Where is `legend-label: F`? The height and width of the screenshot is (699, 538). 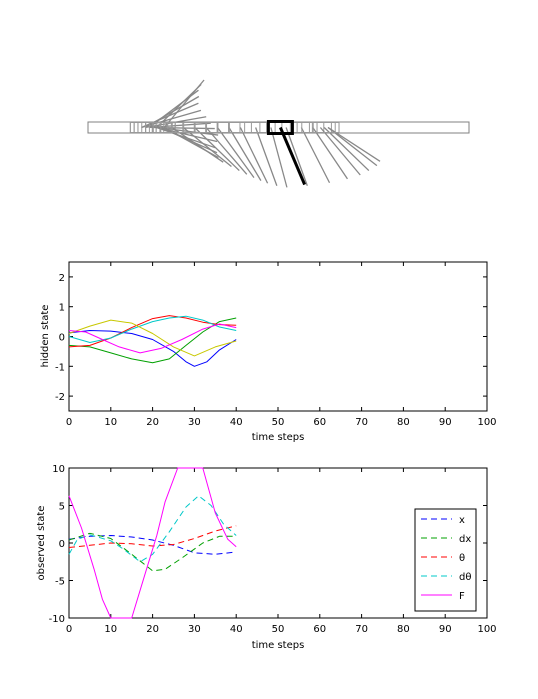
legend-label: F is located at coordinates (462, 596).